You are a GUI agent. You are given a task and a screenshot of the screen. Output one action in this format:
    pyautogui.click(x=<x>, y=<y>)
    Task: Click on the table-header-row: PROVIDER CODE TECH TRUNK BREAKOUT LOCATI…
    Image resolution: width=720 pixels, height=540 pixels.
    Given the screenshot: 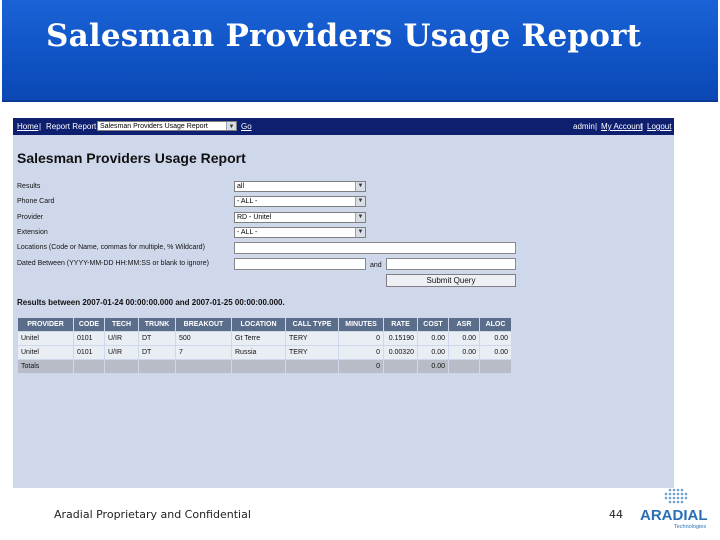 What is the action you would take?
    pyautogui.click(x=264, y=324)
    